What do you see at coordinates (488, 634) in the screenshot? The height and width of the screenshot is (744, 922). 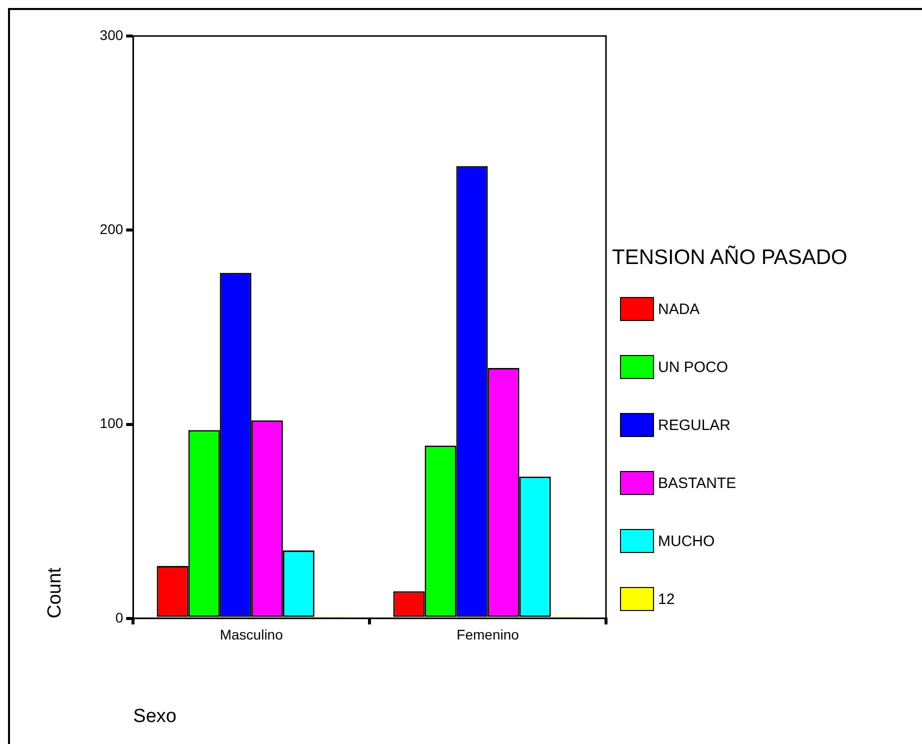 I see `x-tick-label: Femenino` at bounding box center [488, 634].